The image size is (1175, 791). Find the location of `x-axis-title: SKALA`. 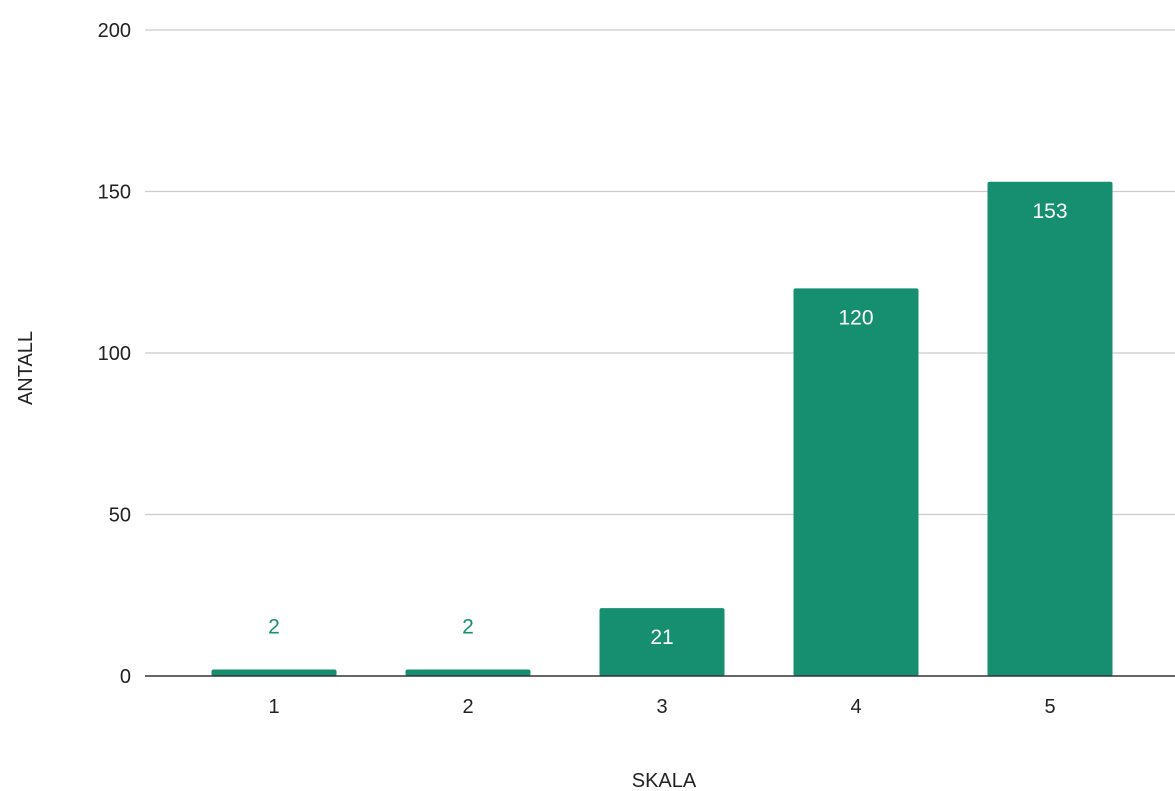

x-axis-title: SKALA is located at coordinates (664, 780).